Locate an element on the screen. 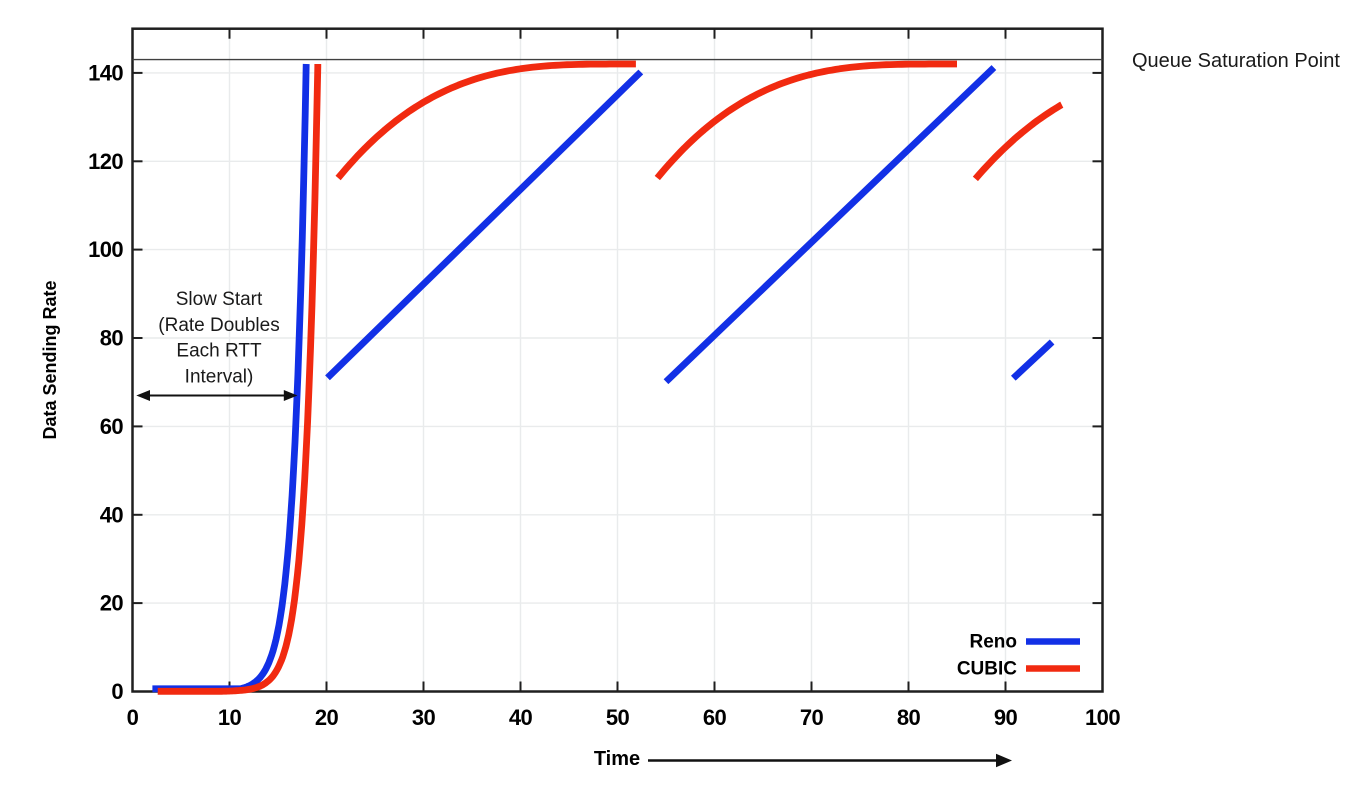  svg-text: CUBIC is located at coordinates (987, 669).